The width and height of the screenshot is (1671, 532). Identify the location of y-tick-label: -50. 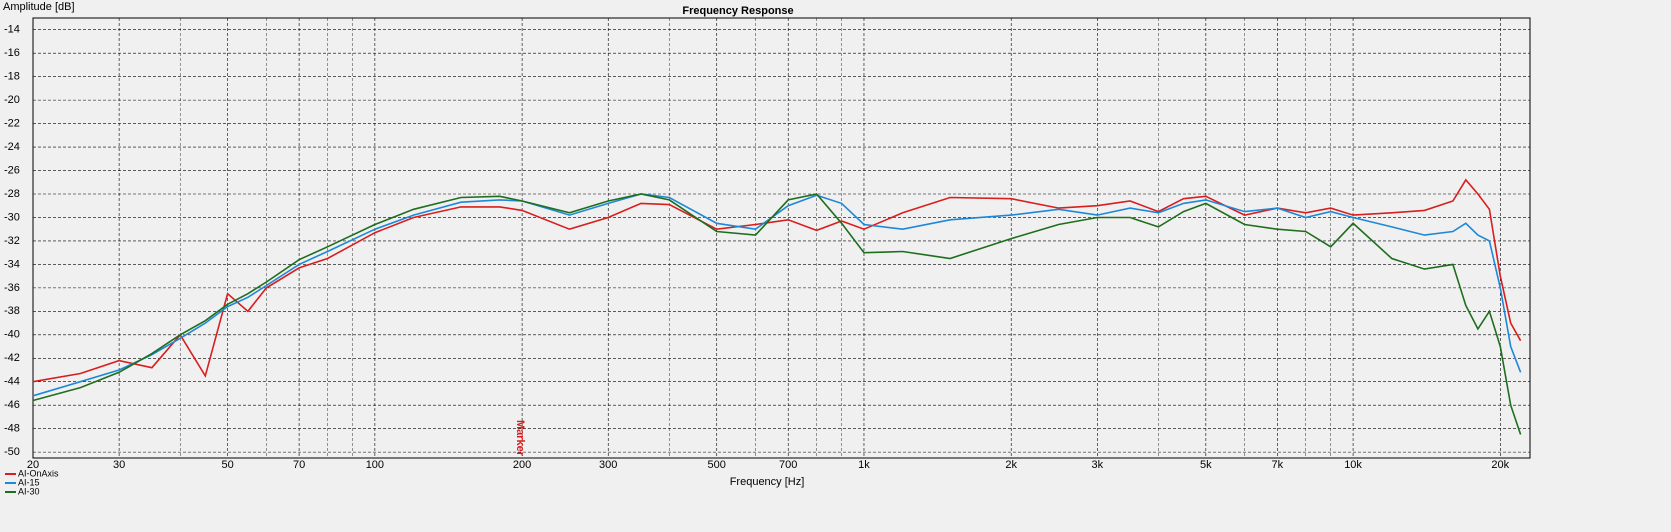
(12, 452).